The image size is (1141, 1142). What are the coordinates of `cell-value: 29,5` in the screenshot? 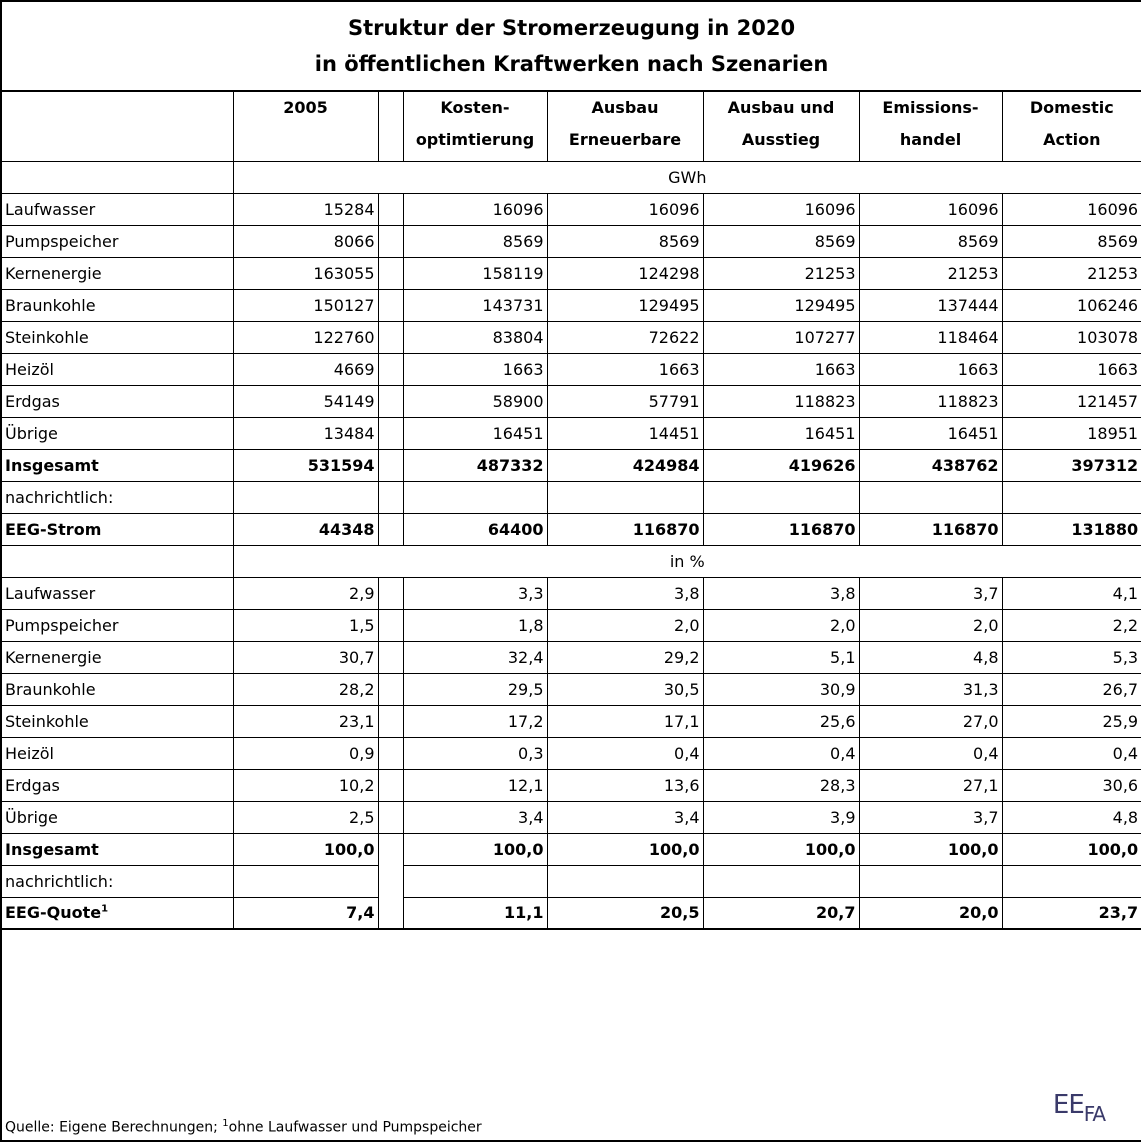 It's located at (475, 689).